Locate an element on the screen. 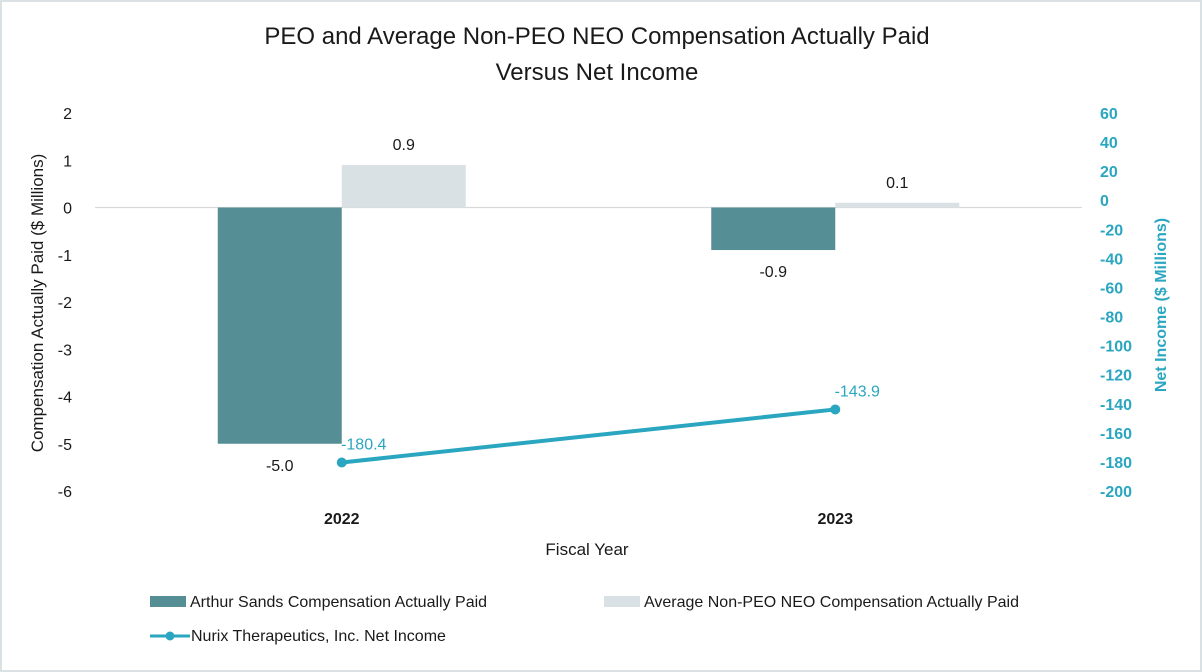 The image size is (1202, 672). legend-label-net-income: Nurix Therapeutics, Inc. Net Income is located at coordinates (318, 636).